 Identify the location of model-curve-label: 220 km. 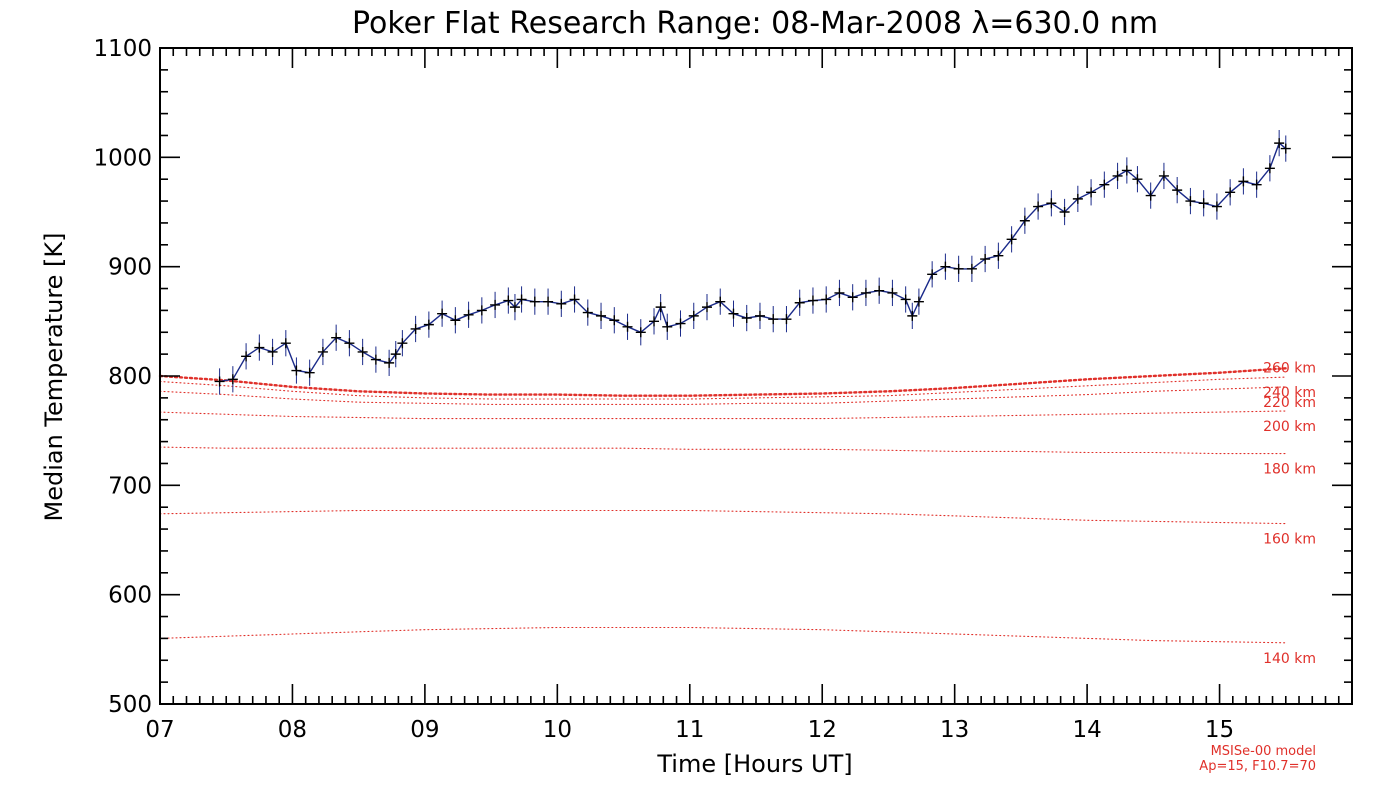
(1289, 403).